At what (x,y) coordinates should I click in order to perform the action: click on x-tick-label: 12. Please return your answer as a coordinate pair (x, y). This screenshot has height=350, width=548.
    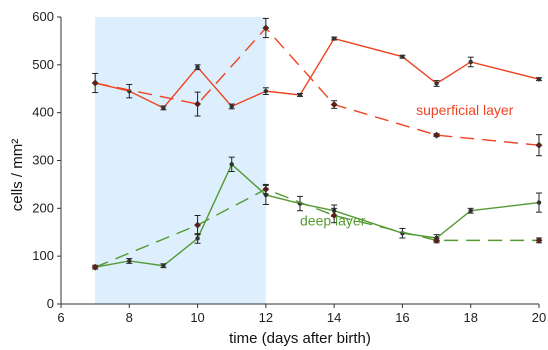
    Looking at the image, I should click on (266, 317).